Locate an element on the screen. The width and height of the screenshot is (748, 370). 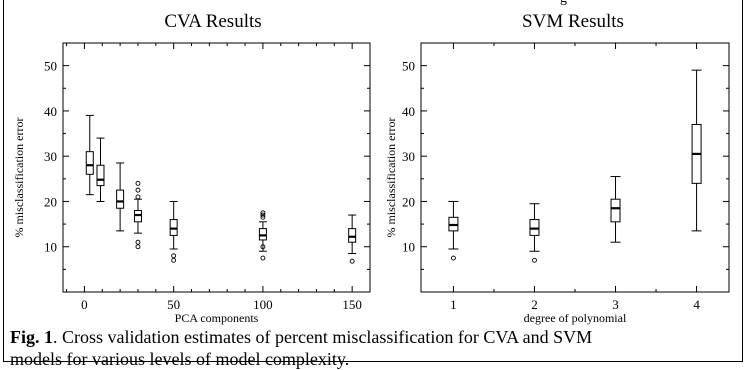
p1-y-tick-label: 50 is located at coordinates (50, 66).